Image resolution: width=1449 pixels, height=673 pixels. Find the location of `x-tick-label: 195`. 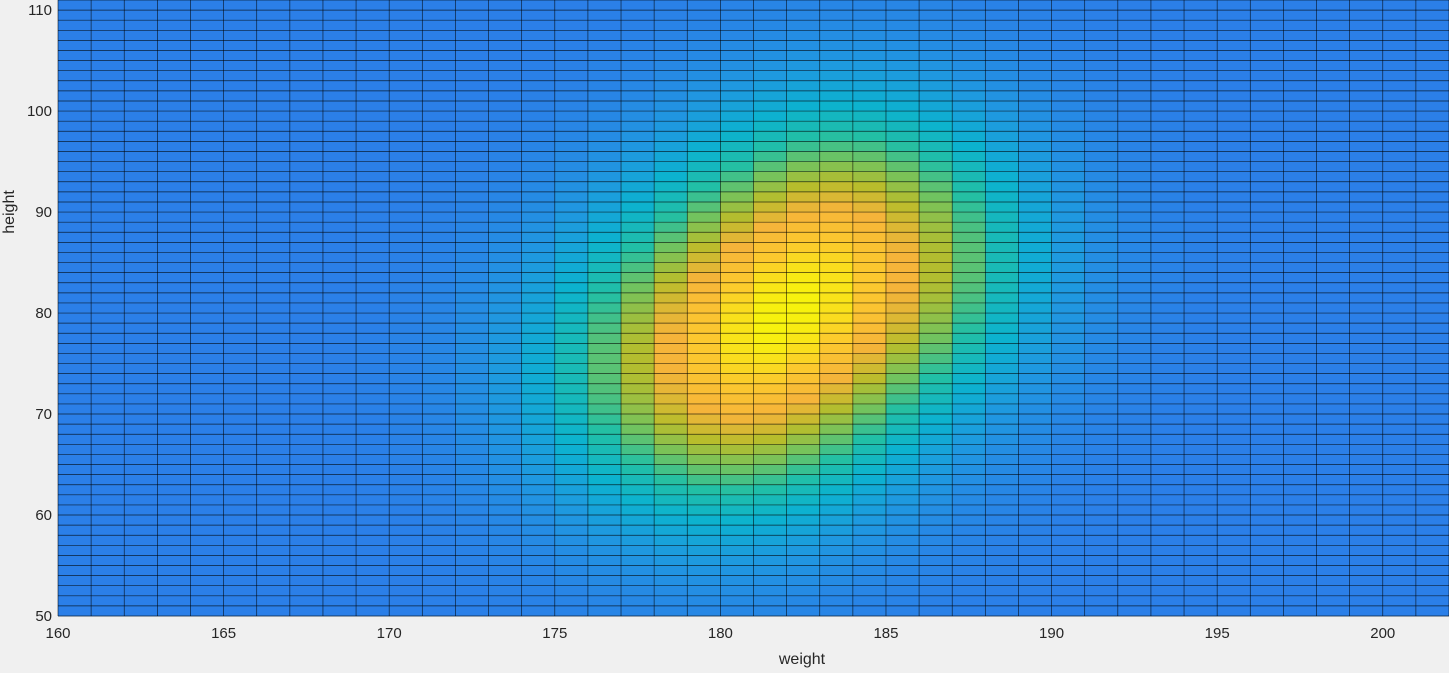

x-tick-label: 195 is located at coordinates (1217, 633).